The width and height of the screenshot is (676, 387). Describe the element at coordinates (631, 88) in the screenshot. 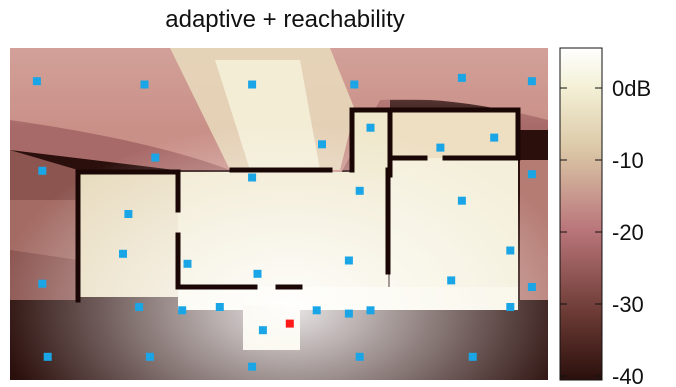

I see `colorbar-tick-label: 0dB` at that location.